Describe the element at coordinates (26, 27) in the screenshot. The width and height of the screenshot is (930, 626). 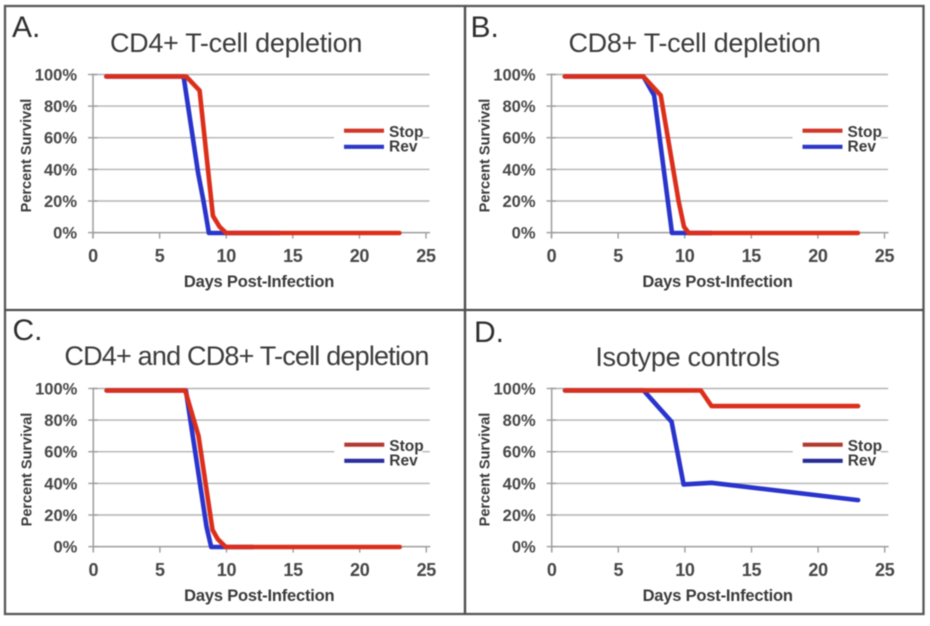
I see `svg-text: A.` at that location.